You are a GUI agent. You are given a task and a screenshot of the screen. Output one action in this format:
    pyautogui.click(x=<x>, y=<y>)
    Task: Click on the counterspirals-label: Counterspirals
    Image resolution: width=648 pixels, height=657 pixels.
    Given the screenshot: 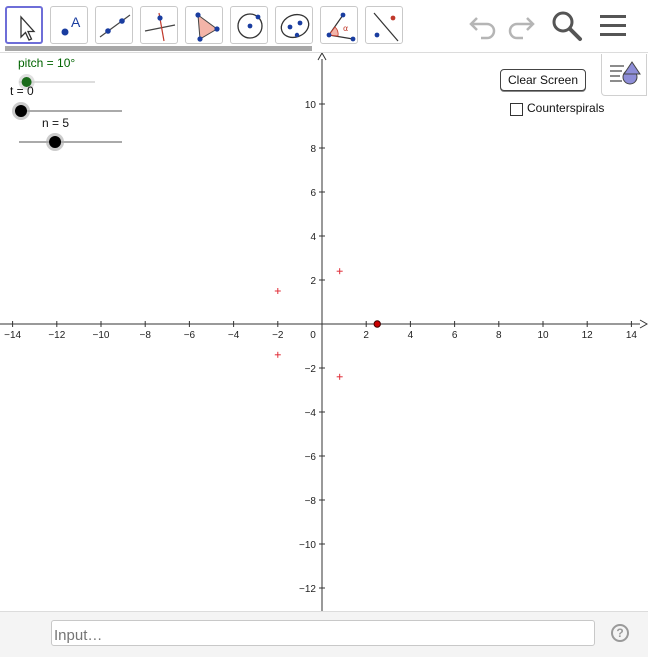 What is the action you would take?
    pyautogui.click(x=566, y=108)
    